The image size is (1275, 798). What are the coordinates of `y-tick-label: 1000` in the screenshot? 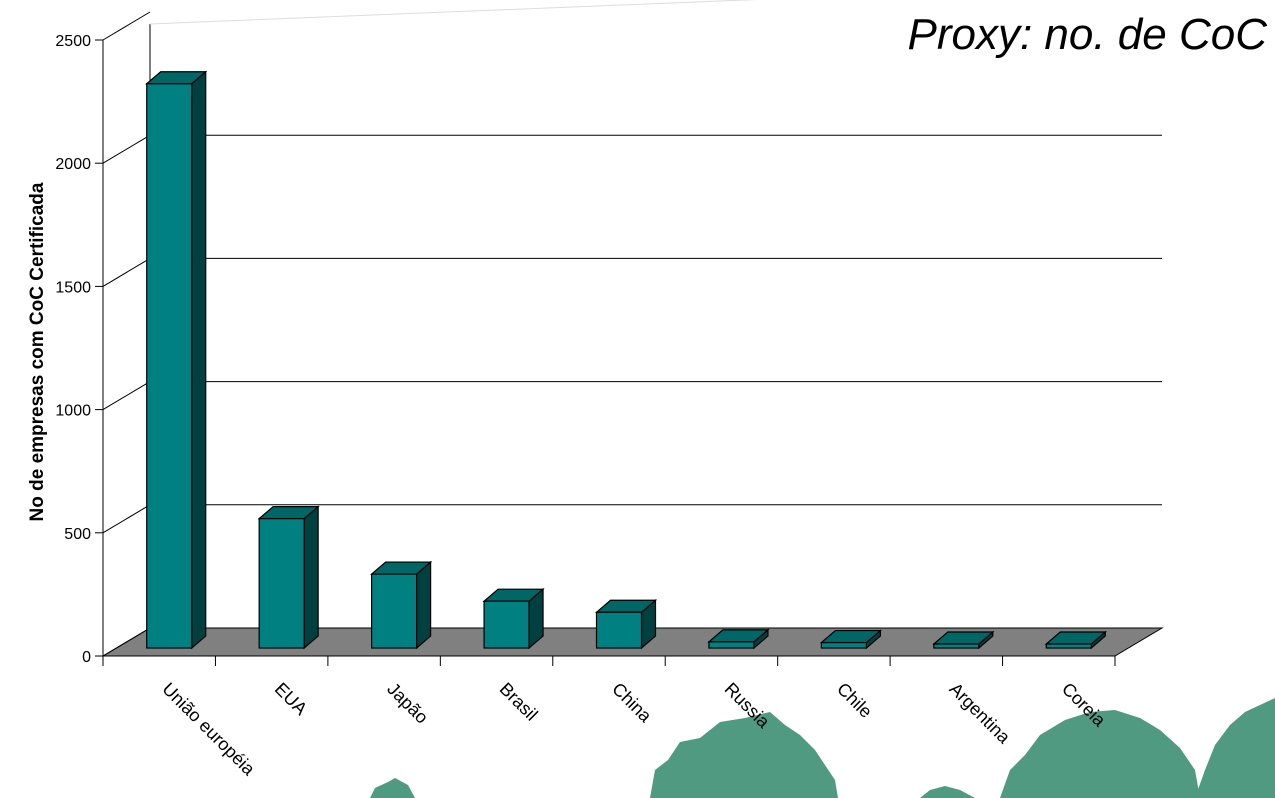 It's located at (73, 411).